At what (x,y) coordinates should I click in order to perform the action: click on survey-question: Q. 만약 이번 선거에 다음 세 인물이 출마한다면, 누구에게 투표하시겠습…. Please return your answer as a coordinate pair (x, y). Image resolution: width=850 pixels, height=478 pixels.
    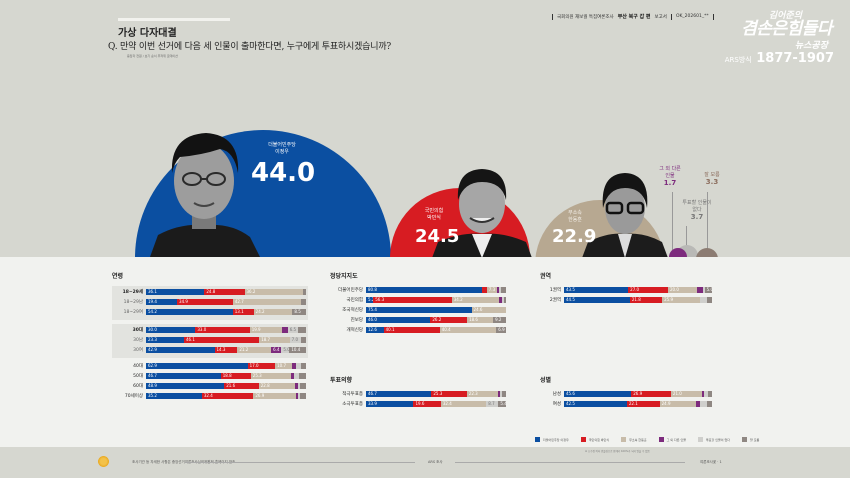
    Looking at the image, I should click on (250, 47).